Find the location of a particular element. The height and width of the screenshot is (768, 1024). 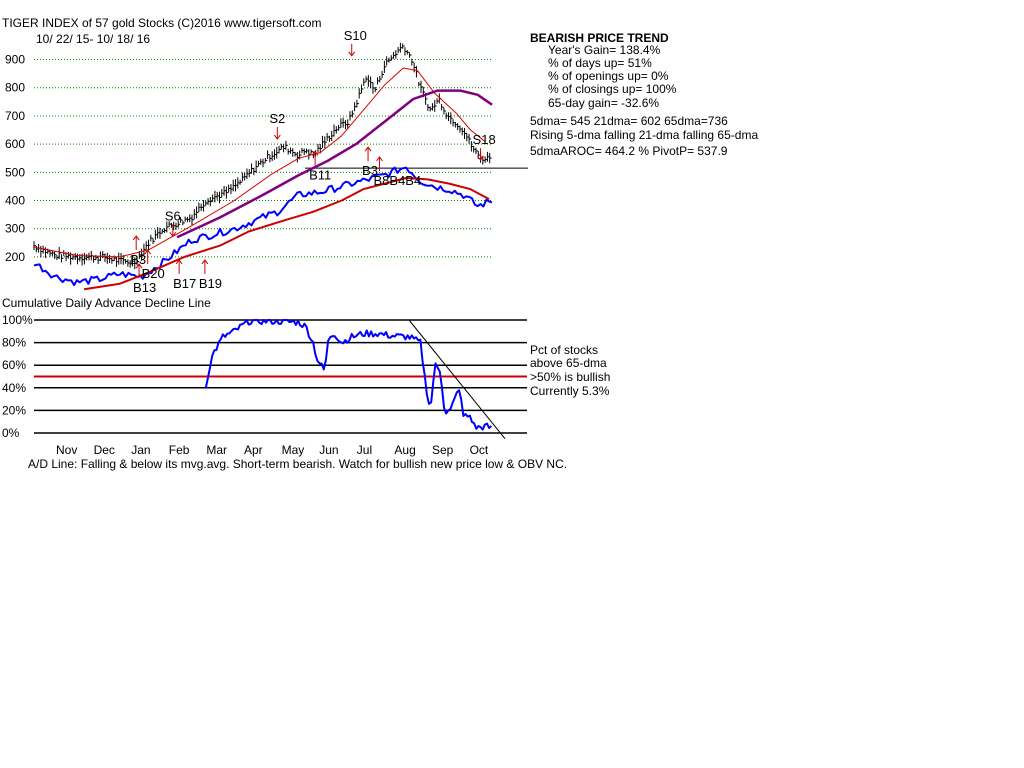

date-range: 10/ 22/ 15- 10/ 18/ 16 is located at coordinates (93, 39).